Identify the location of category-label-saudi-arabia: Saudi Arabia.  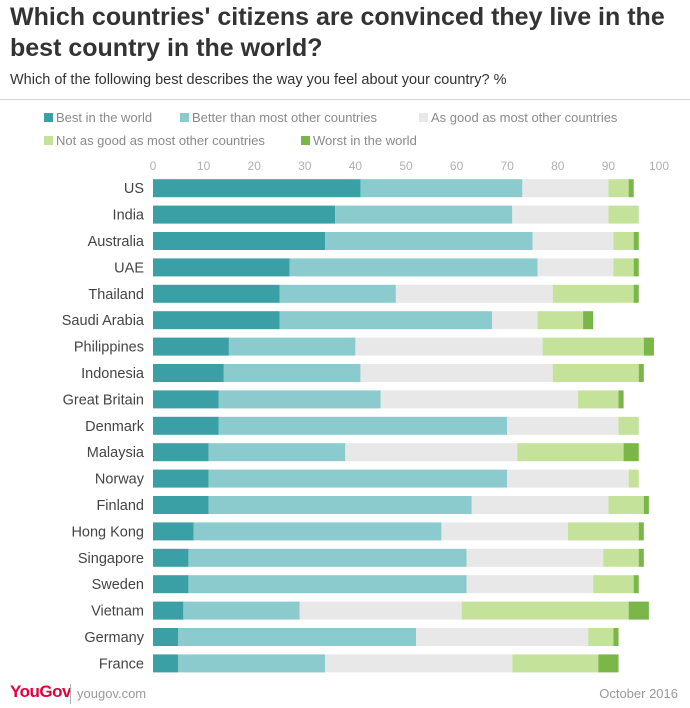
(103, 321).